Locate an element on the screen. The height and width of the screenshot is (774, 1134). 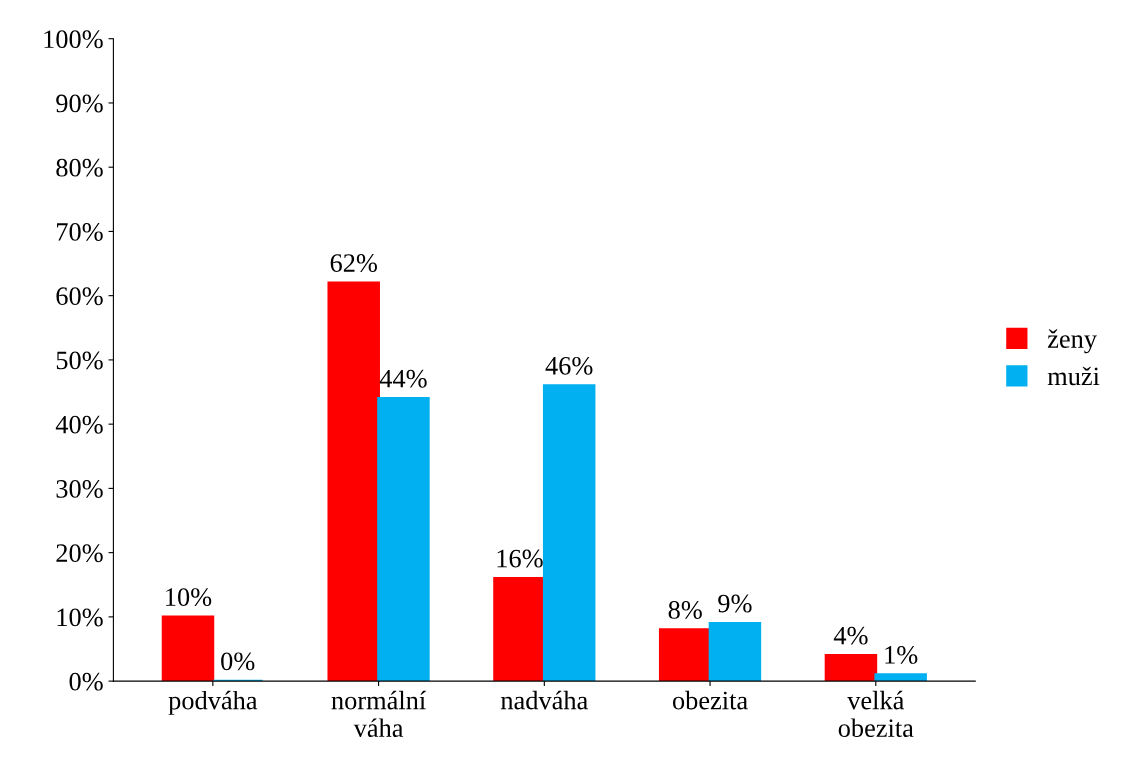
x-tick-label: obezita is located at coordinates (710, 700).